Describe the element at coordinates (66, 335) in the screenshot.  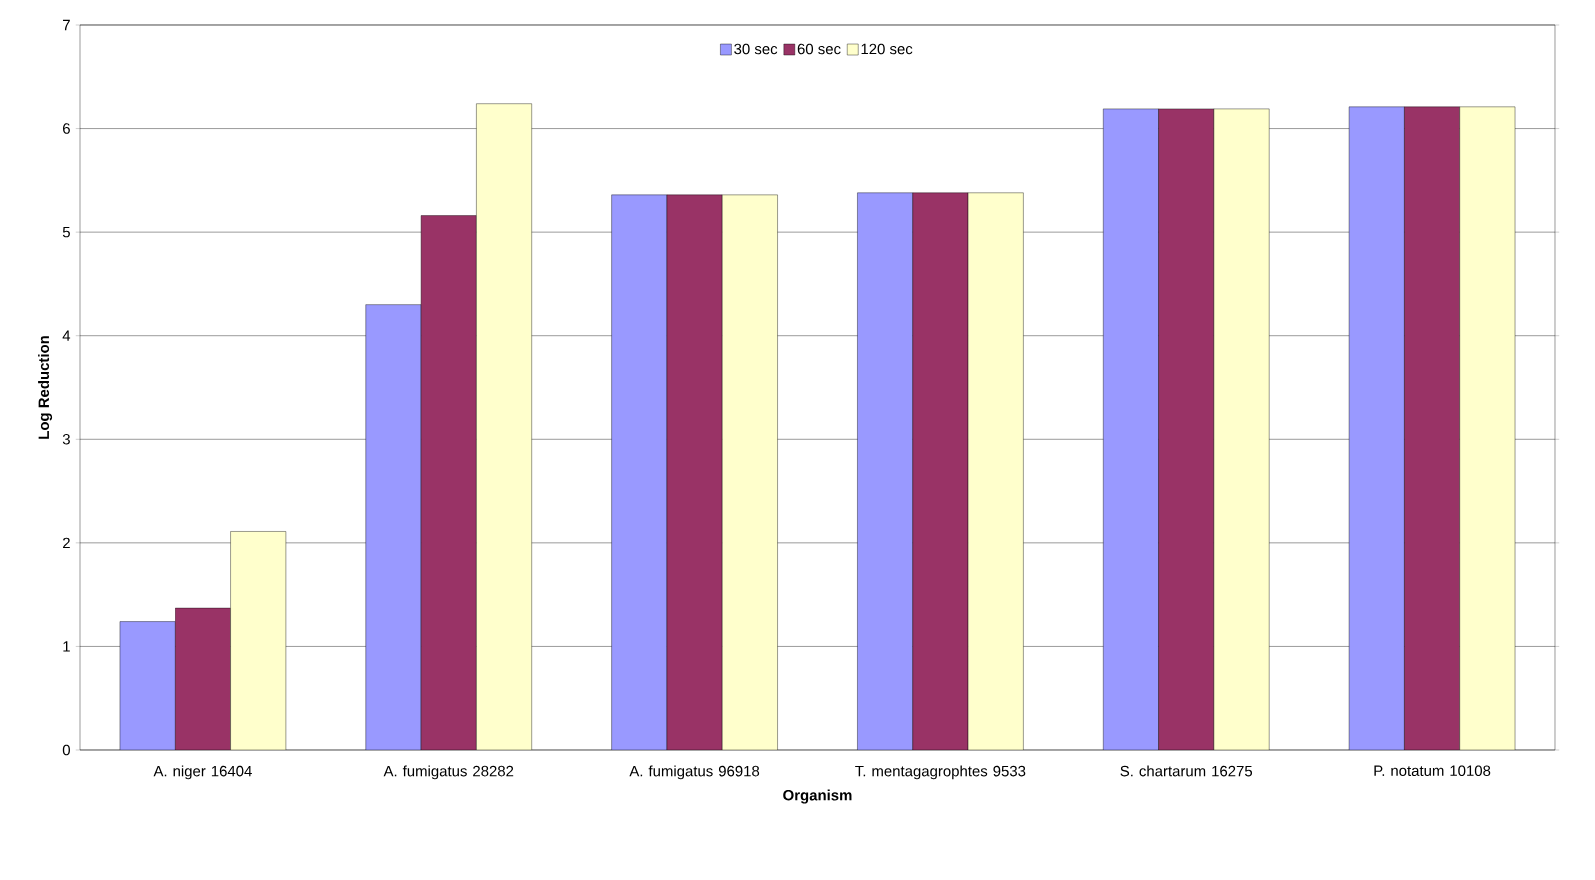
I see `y-tick-label: 4` at that location.